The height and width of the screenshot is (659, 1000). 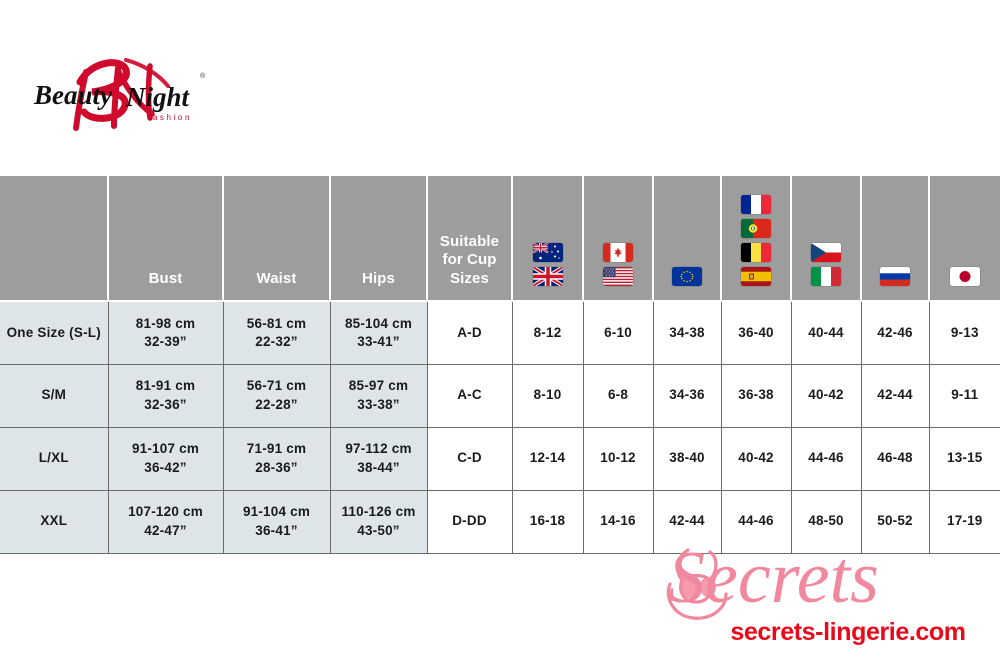 I want to click on flag-stack-au-uk, so click(x=547, y=265).